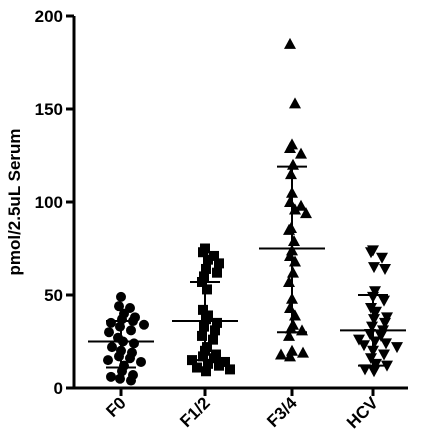 The height and width of the screenshot is (443, 428). What do you see at coordinates (49, 202) in the screenshot?
I see `y-tick-label: 100` at bounding box center [49, 202].